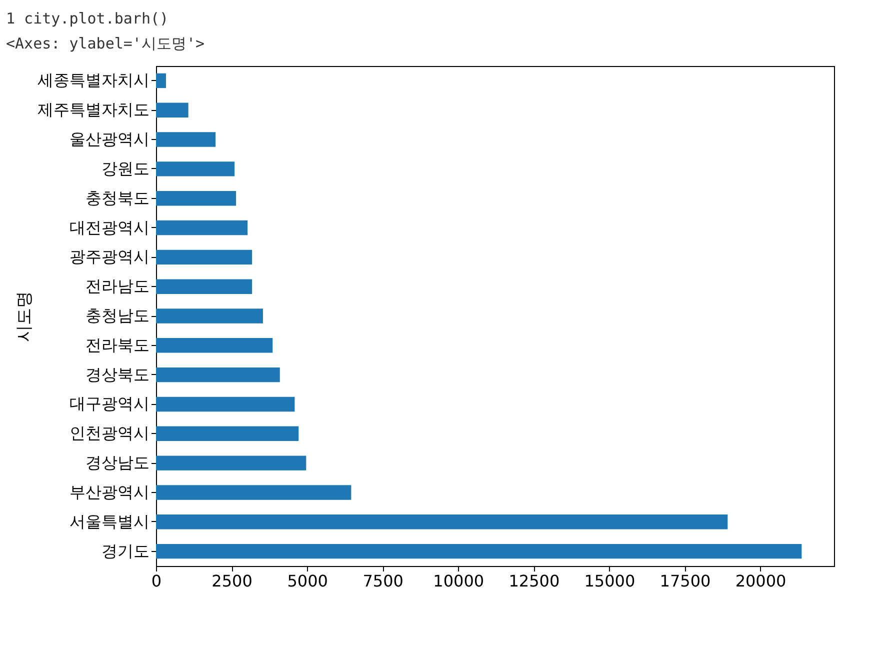 The height and width of the screenshot is (668, 890). Describe the element at coordinates (118, 374) in the screenshot. I see `y-tick-label: 경상북도` at that location.